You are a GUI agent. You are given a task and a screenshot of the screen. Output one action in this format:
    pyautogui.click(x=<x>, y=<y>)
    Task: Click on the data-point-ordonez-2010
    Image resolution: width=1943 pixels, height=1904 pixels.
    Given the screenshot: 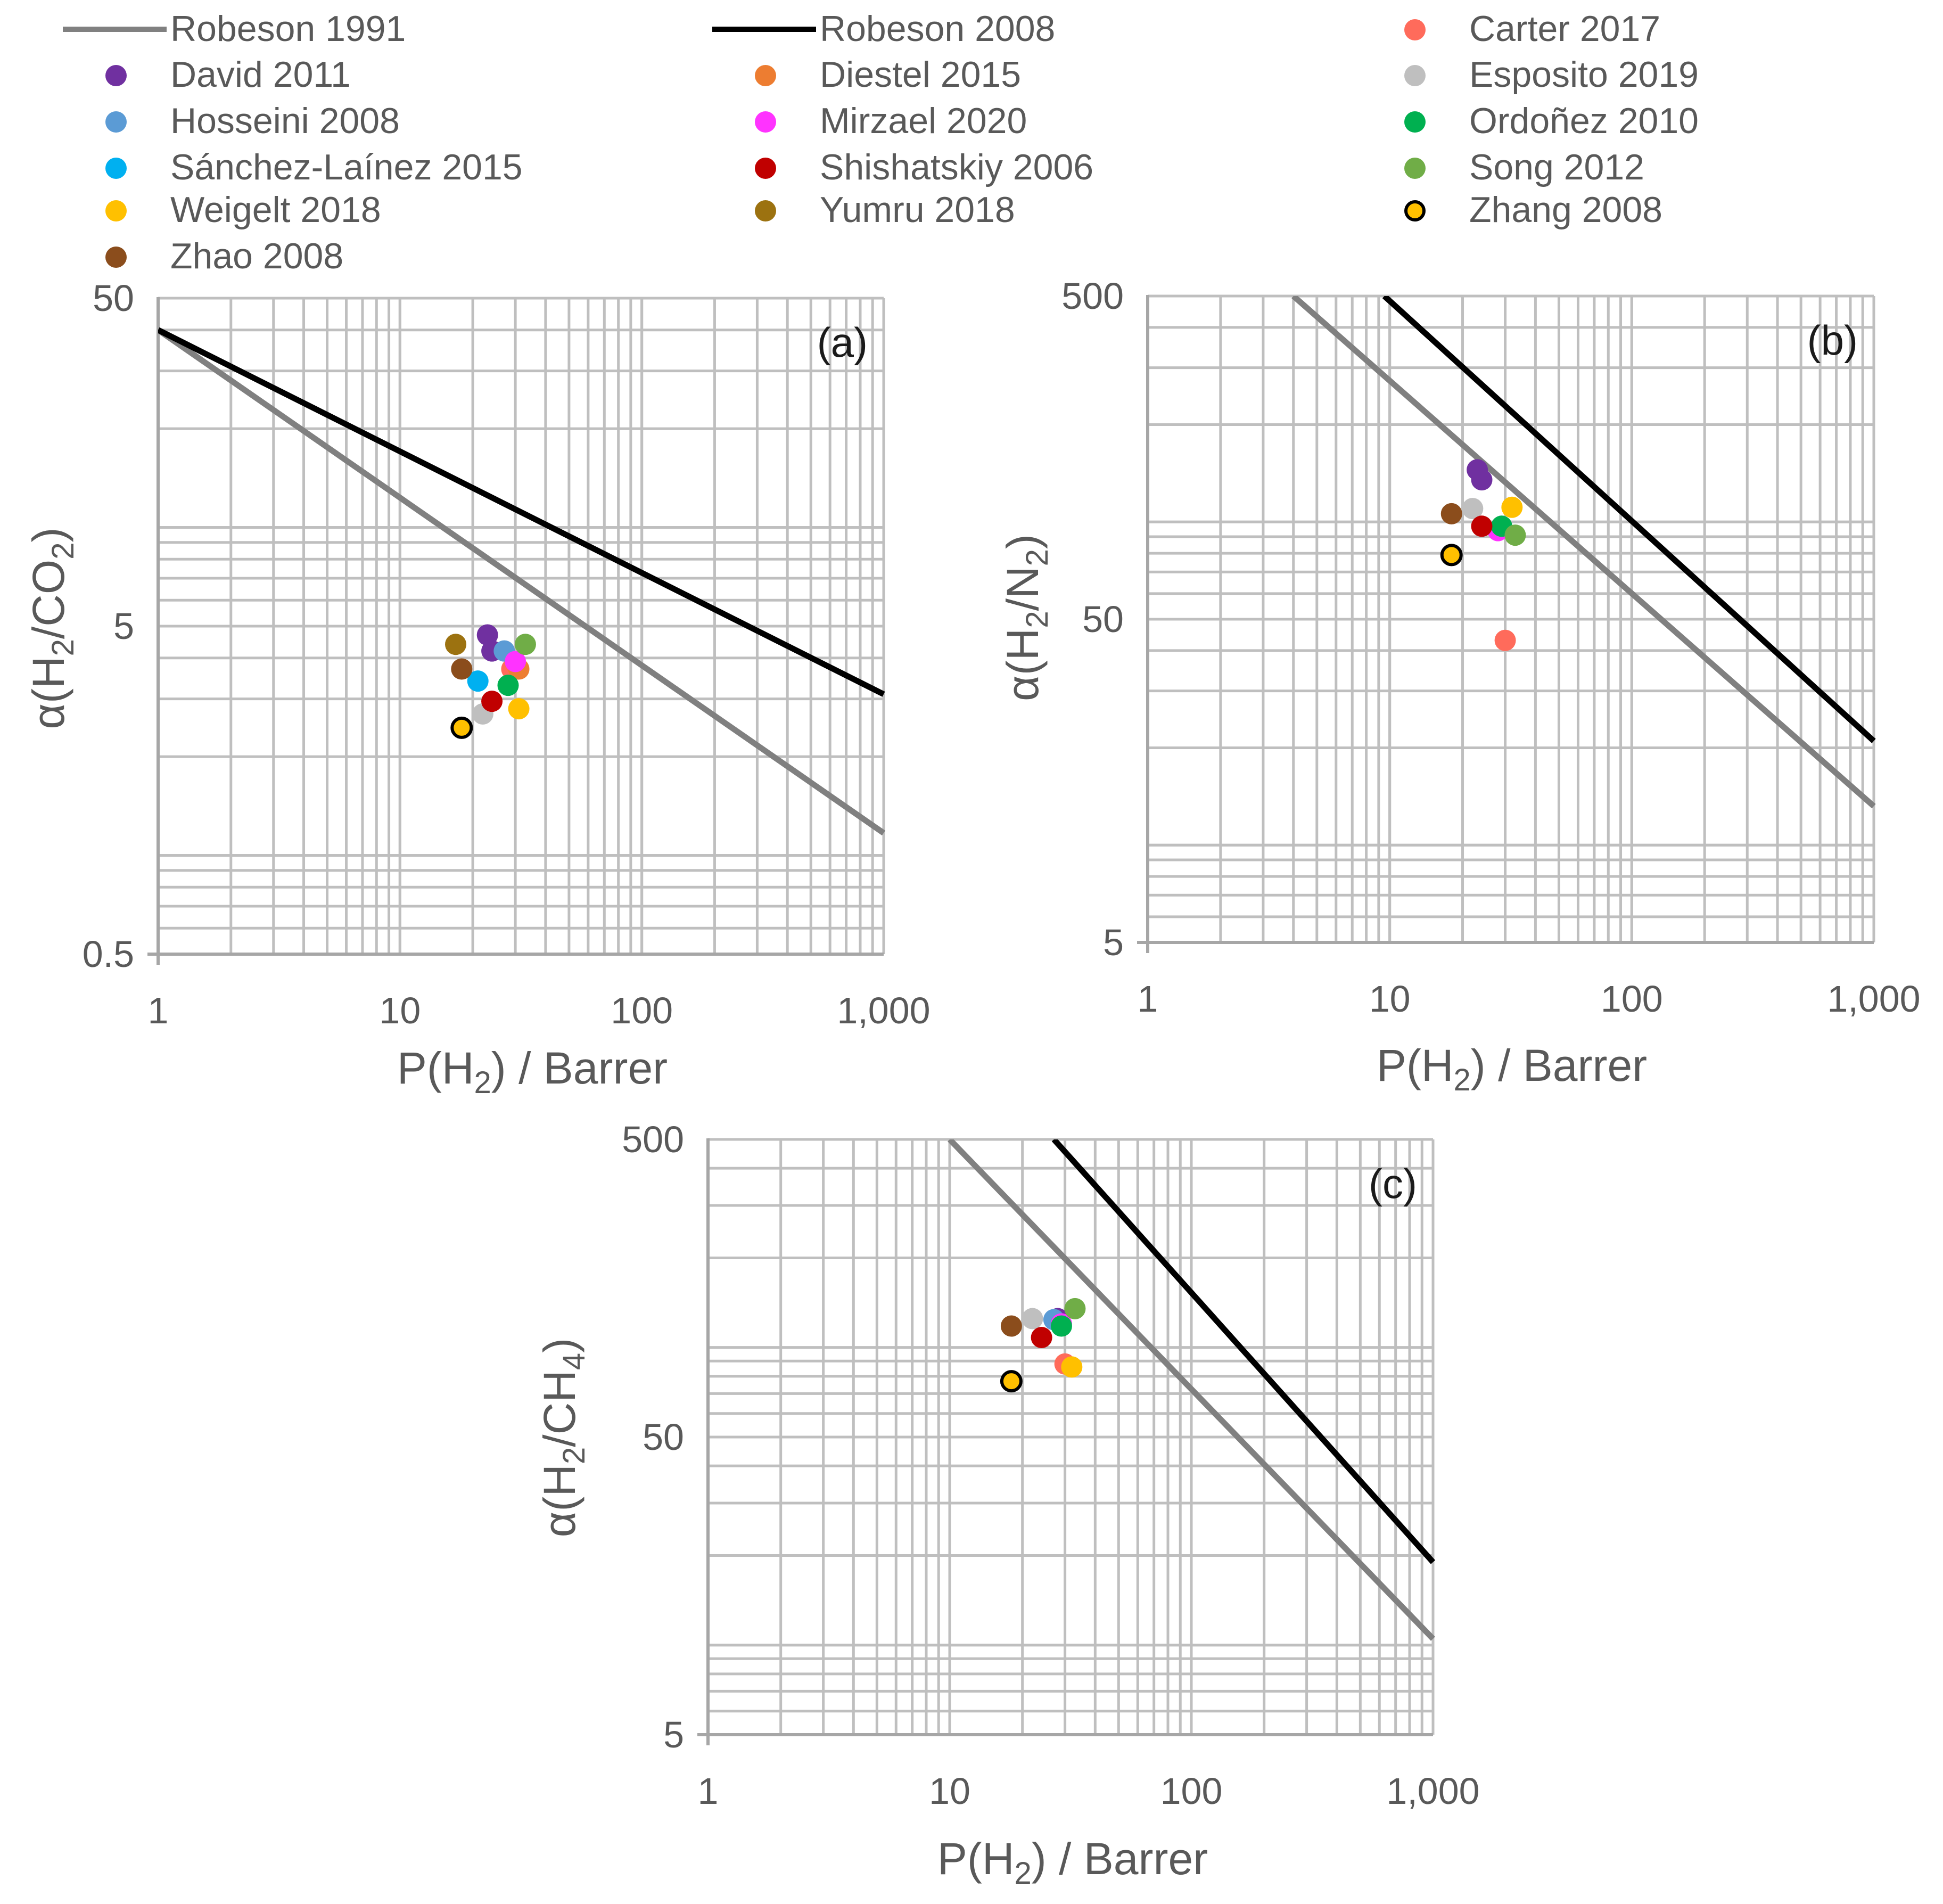 What is the action you would take?
    pyautogui.click(x=1061, y=1326)
    